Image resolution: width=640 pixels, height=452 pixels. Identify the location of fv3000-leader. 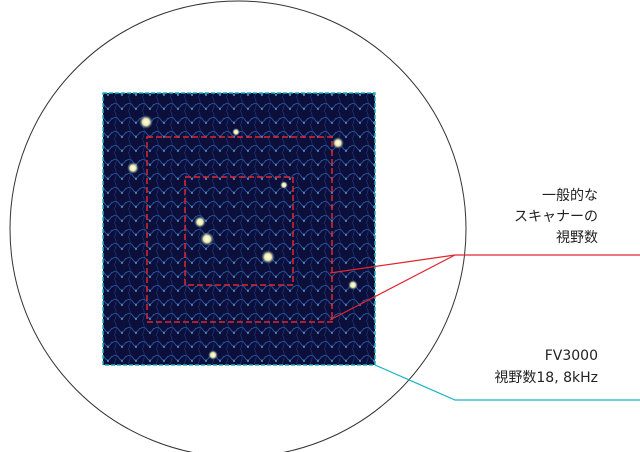
(507, 382).